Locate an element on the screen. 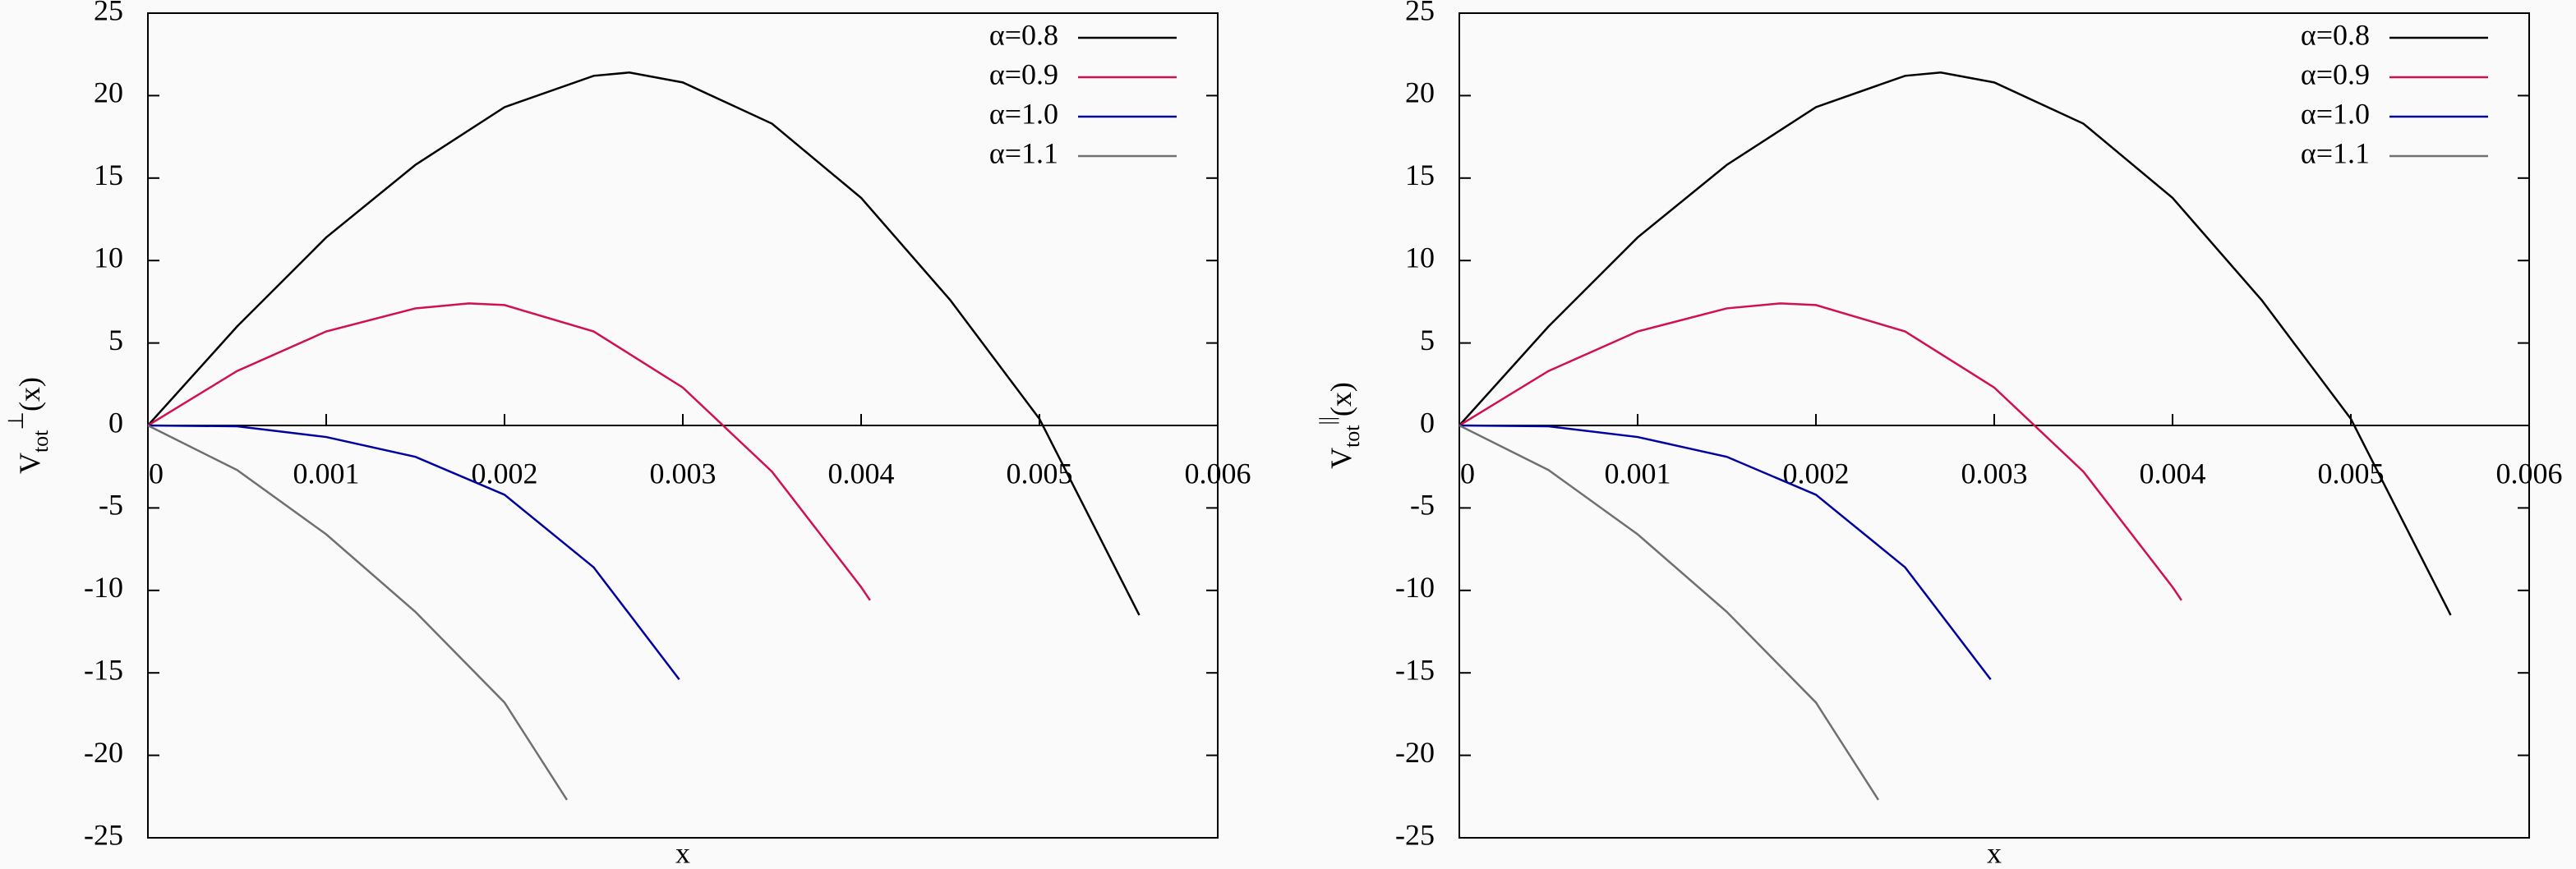  y-axis-label: Vtot⊥(x) is located at coordinates (28, 425).